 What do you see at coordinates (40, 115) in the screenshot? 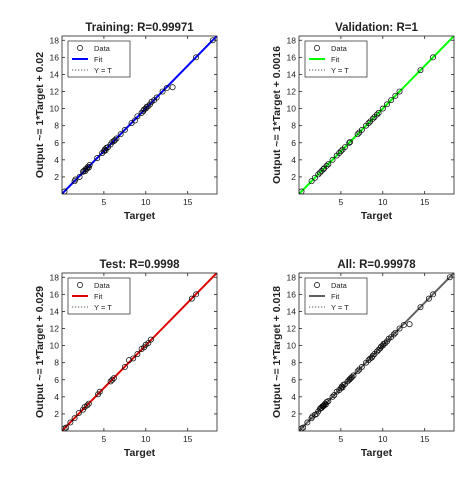
I see `y-axis-label: Output ~= 1*Target + 0.02` at bounding box center [40, 115].